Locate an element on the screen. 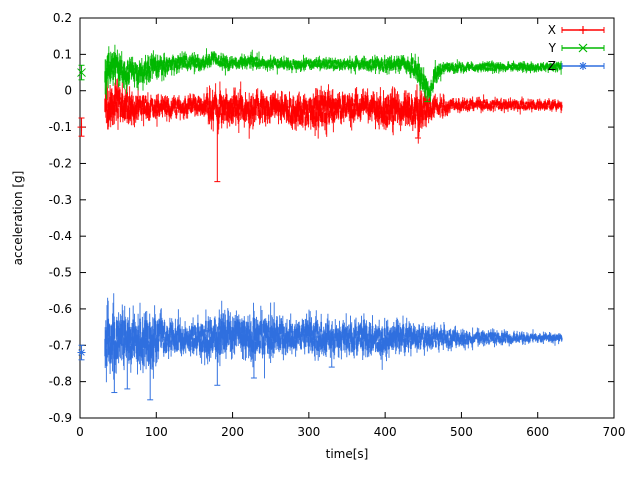 The height and width of the screenshot is (480, 640). y-tick-label: -0.6 is located at coordinates (60, 309).